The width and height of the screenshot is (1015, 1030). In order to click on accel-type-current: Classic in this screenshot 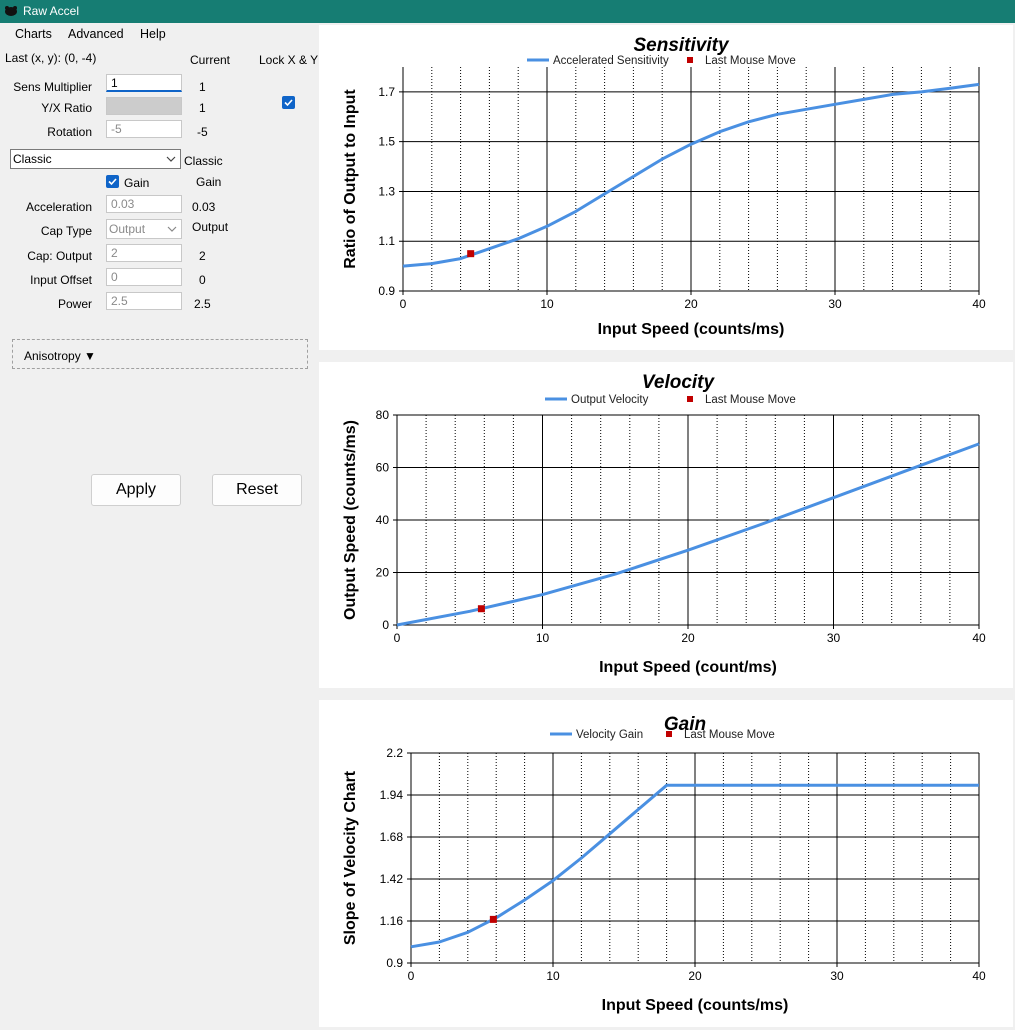, I will do `click(203, 161)`.